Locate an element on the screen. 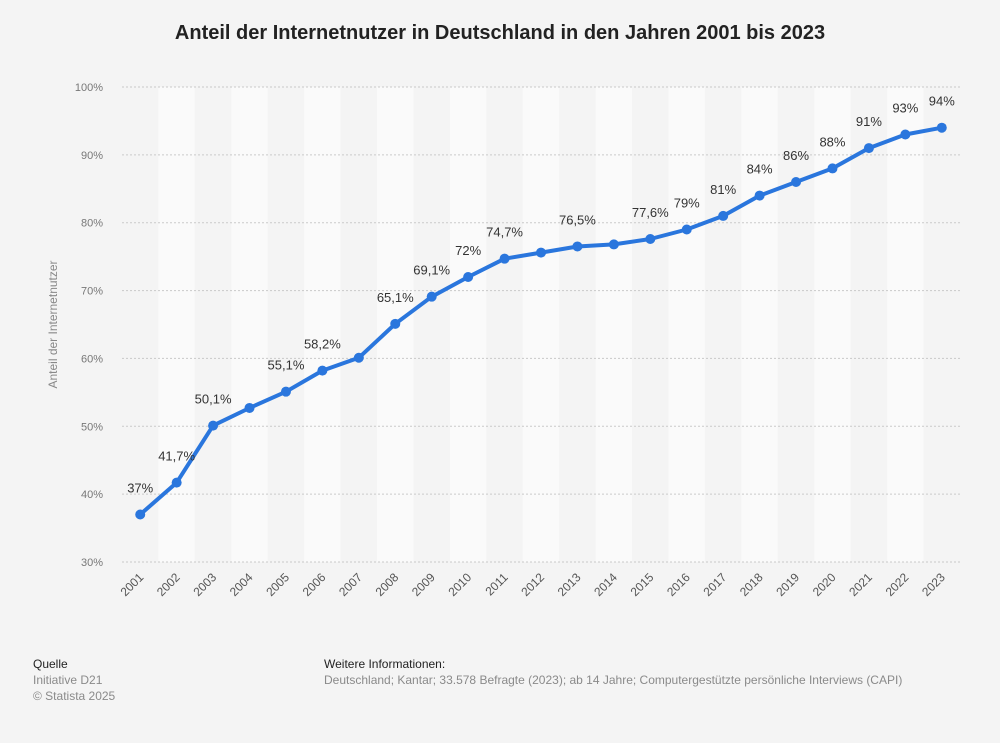 This screenshot has height=743, width=1000. x-tick-label: 2011 is located at coordinates (497, 584).